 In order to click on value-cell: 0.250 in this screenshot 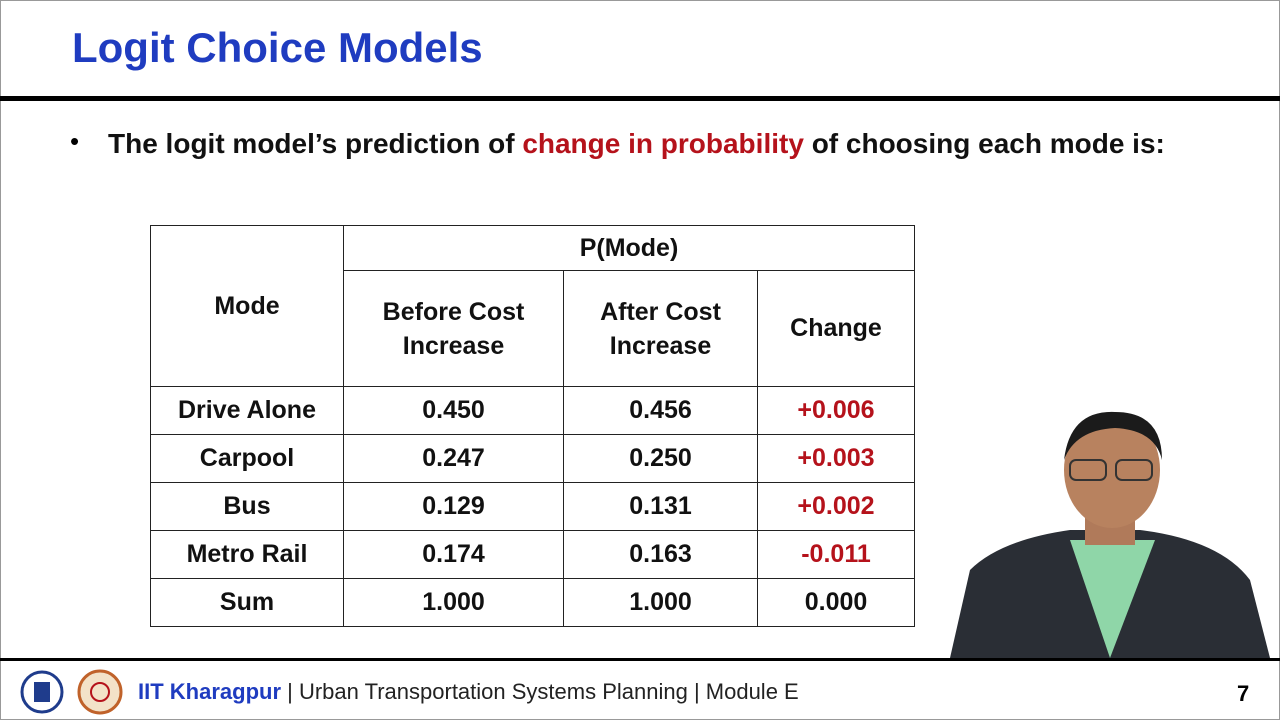, I will do `click(660, 458)`.